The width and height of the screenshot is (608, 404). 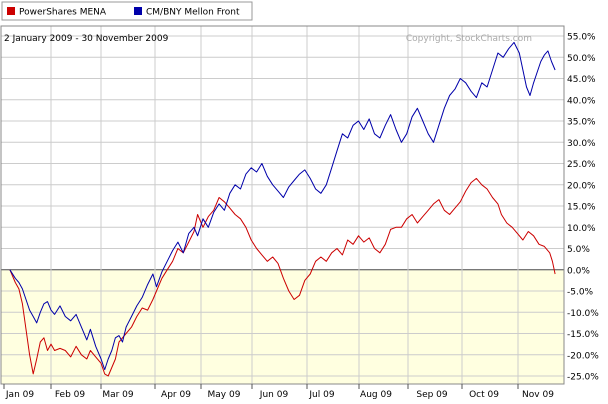 I want to click on x-tick-label: Feb 09, so click(x=70, y=395).